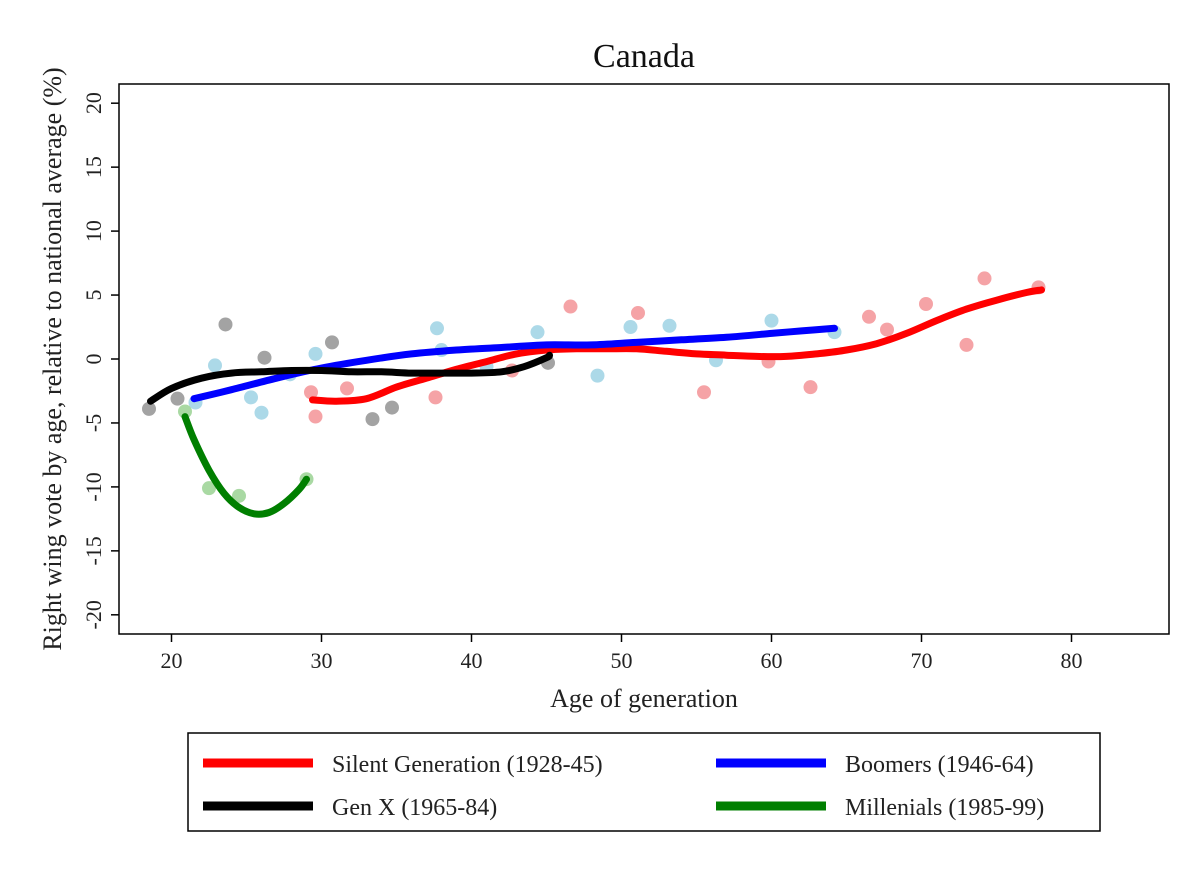 The width and height of the screenshot is (1200, 873). What do you see at coordinates (93, 486) in the screenshot?
I see `y-tick-label: -10` at bounding box center [93, 486].